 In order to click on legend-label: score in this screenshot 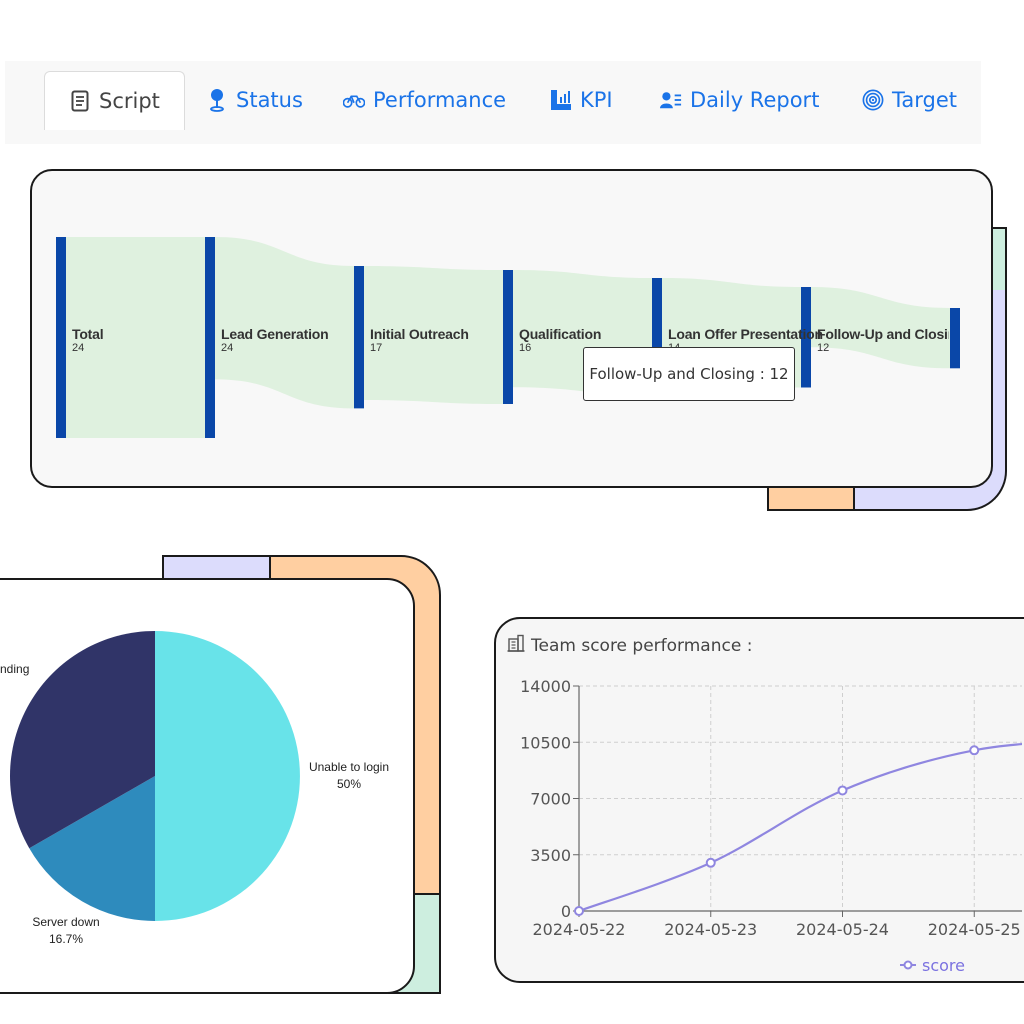, I will do `click(943, 965)`.